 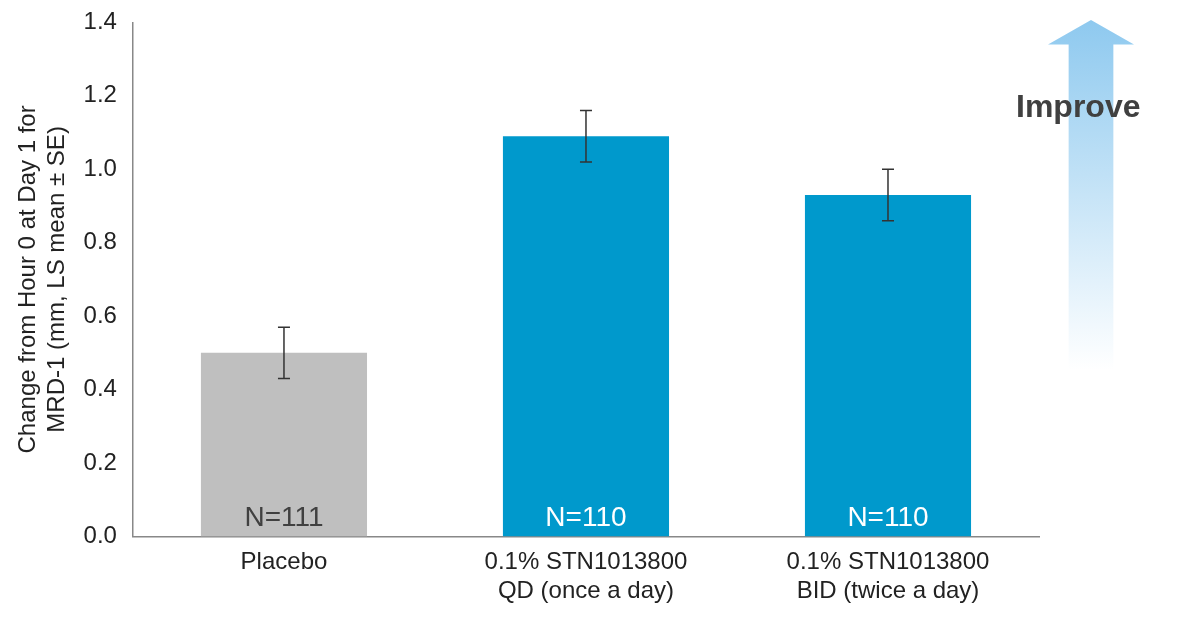 I want to click on annotation: Improve, so click(x=1078, y=106).